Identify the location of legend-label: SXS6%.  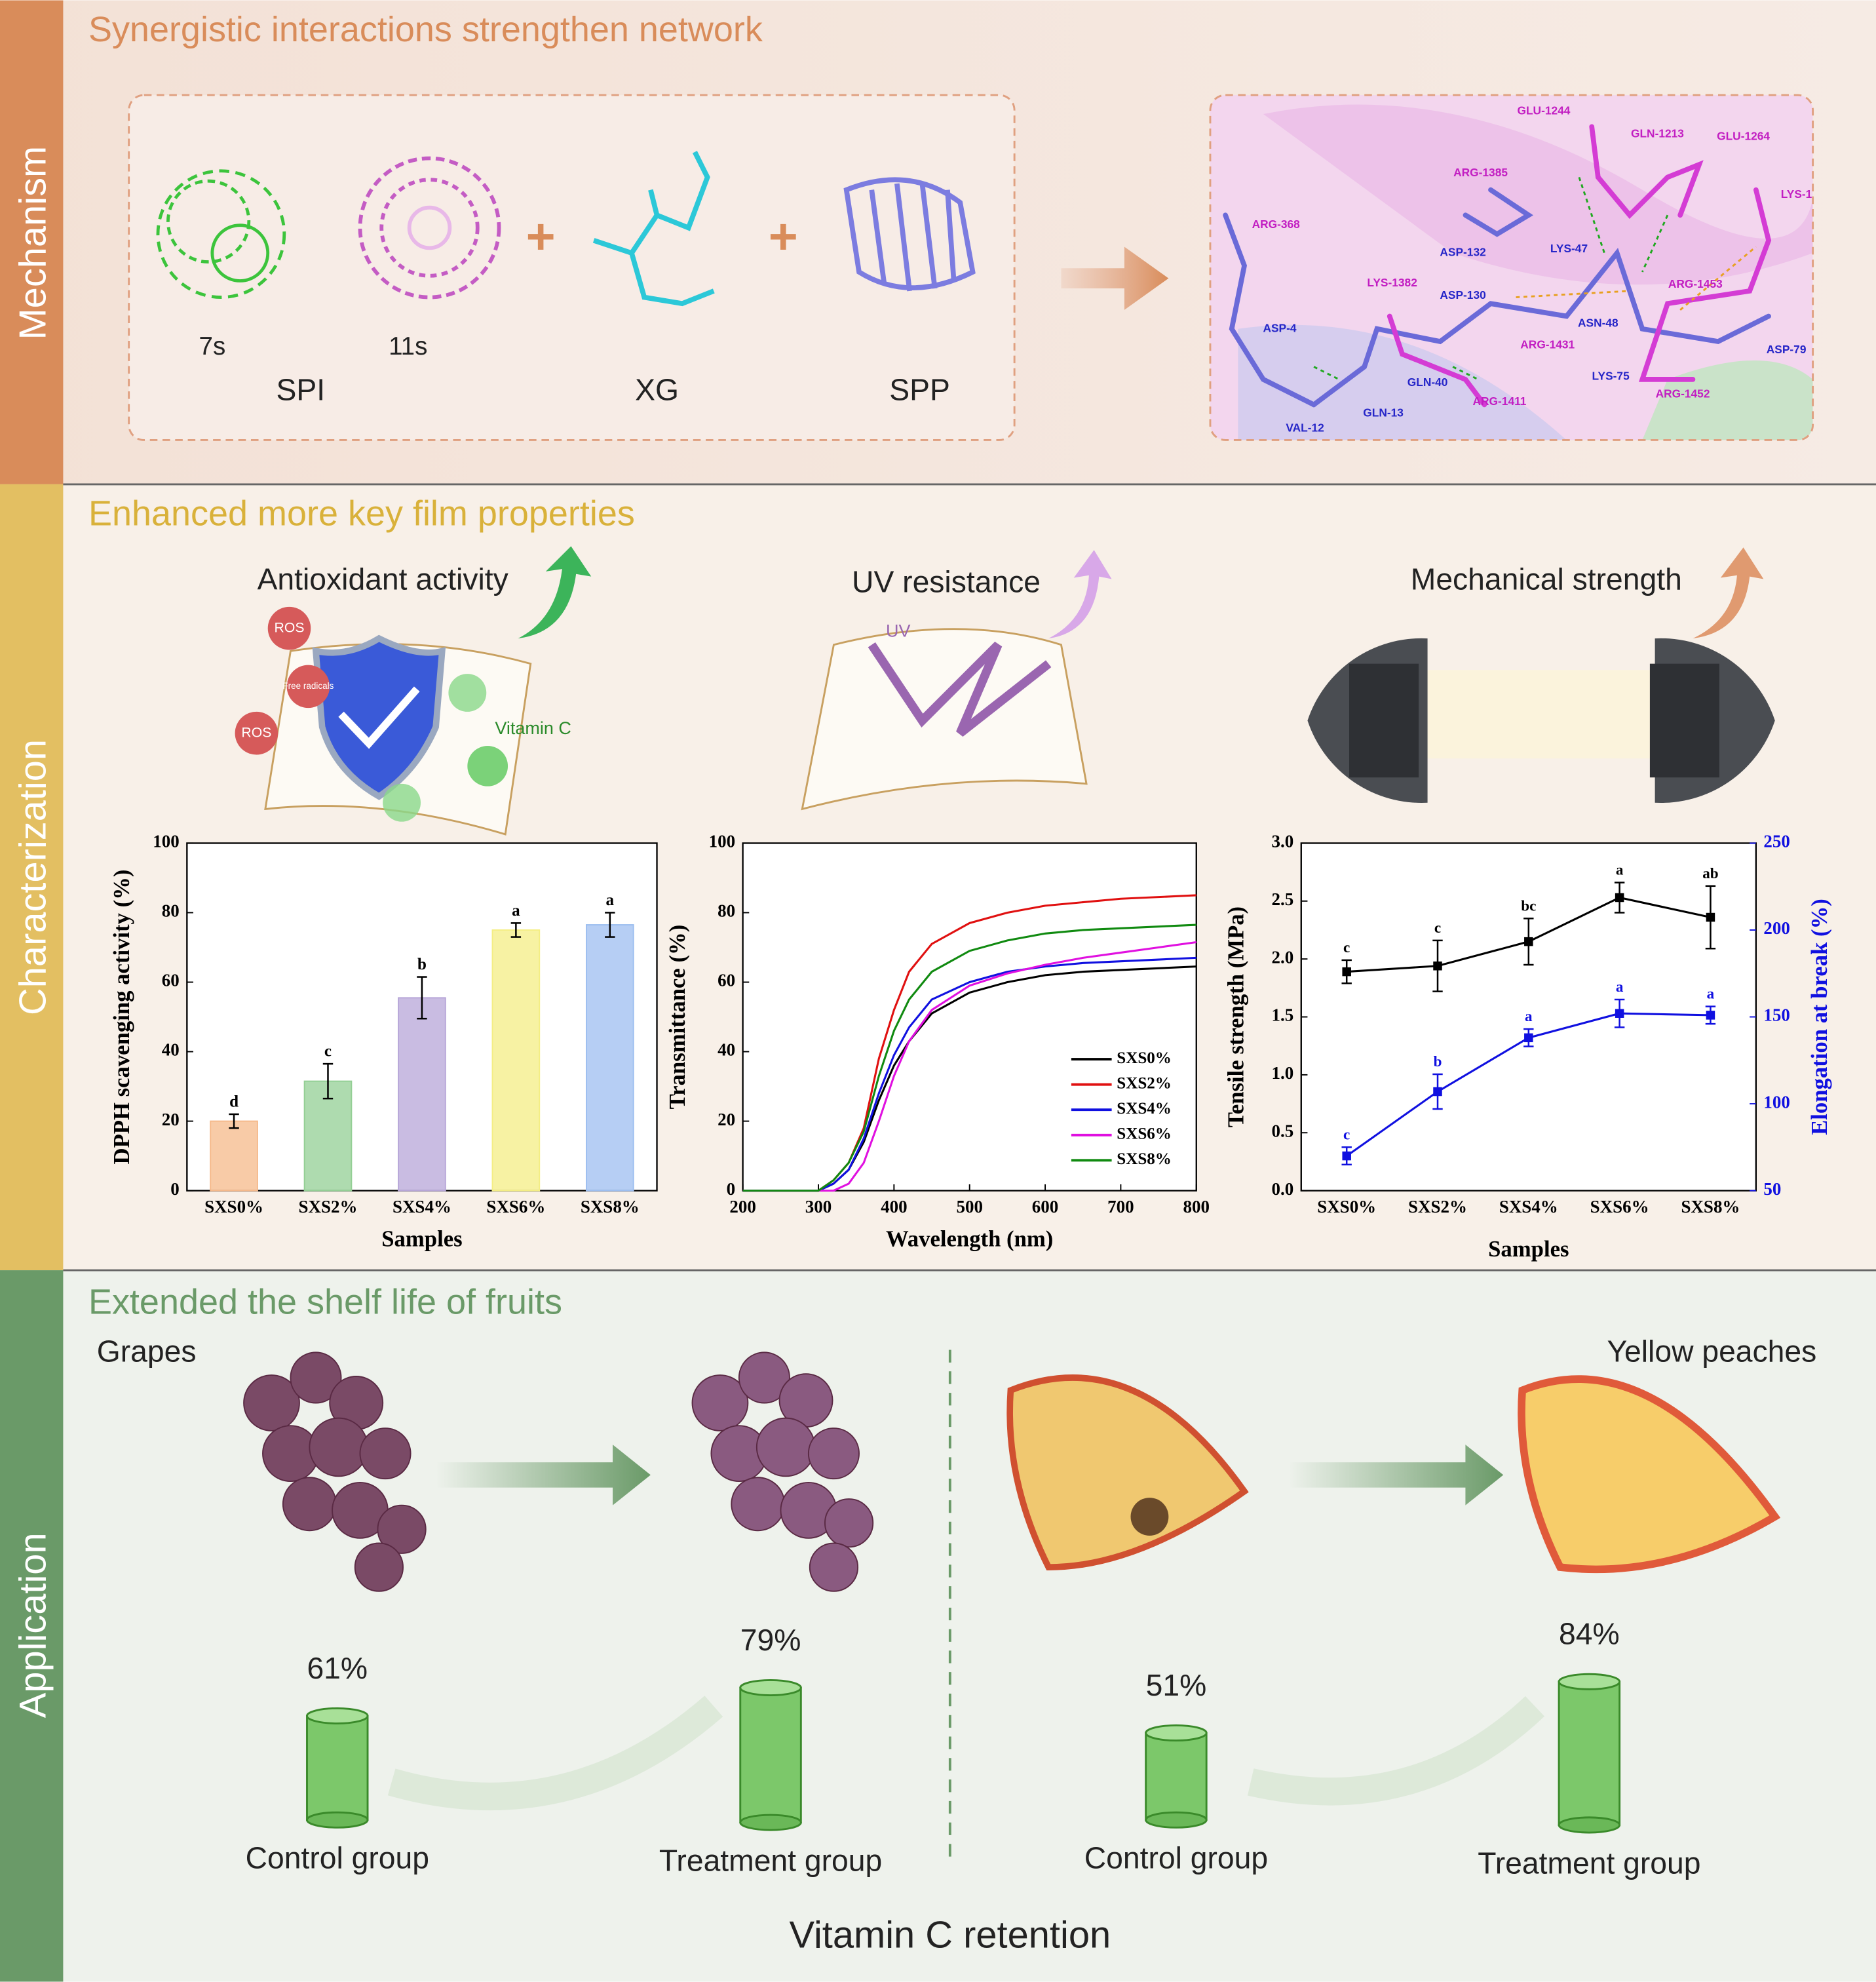
(1145, 1134).